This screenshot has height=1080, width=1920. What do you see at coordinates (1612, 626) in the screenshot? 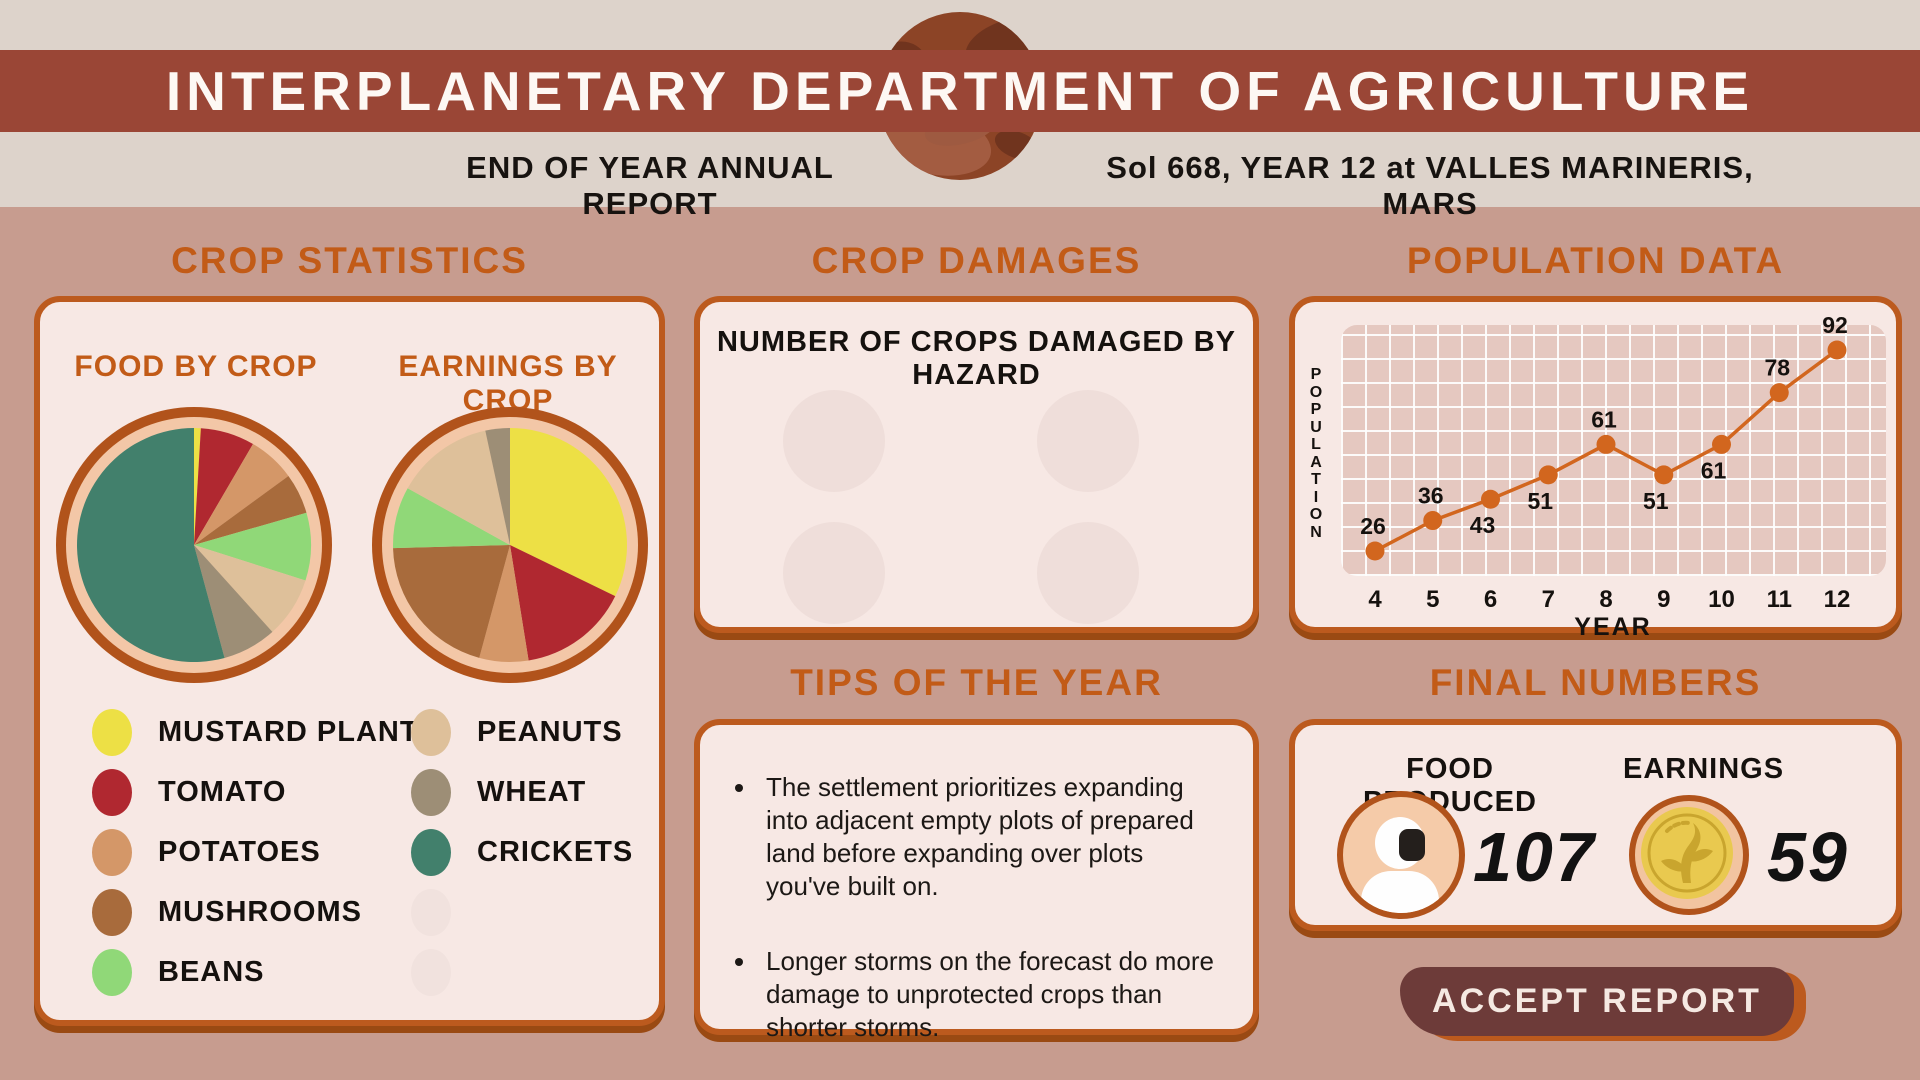
I see `x-axis-label: YEAR` at bounding box center [1612, 626].